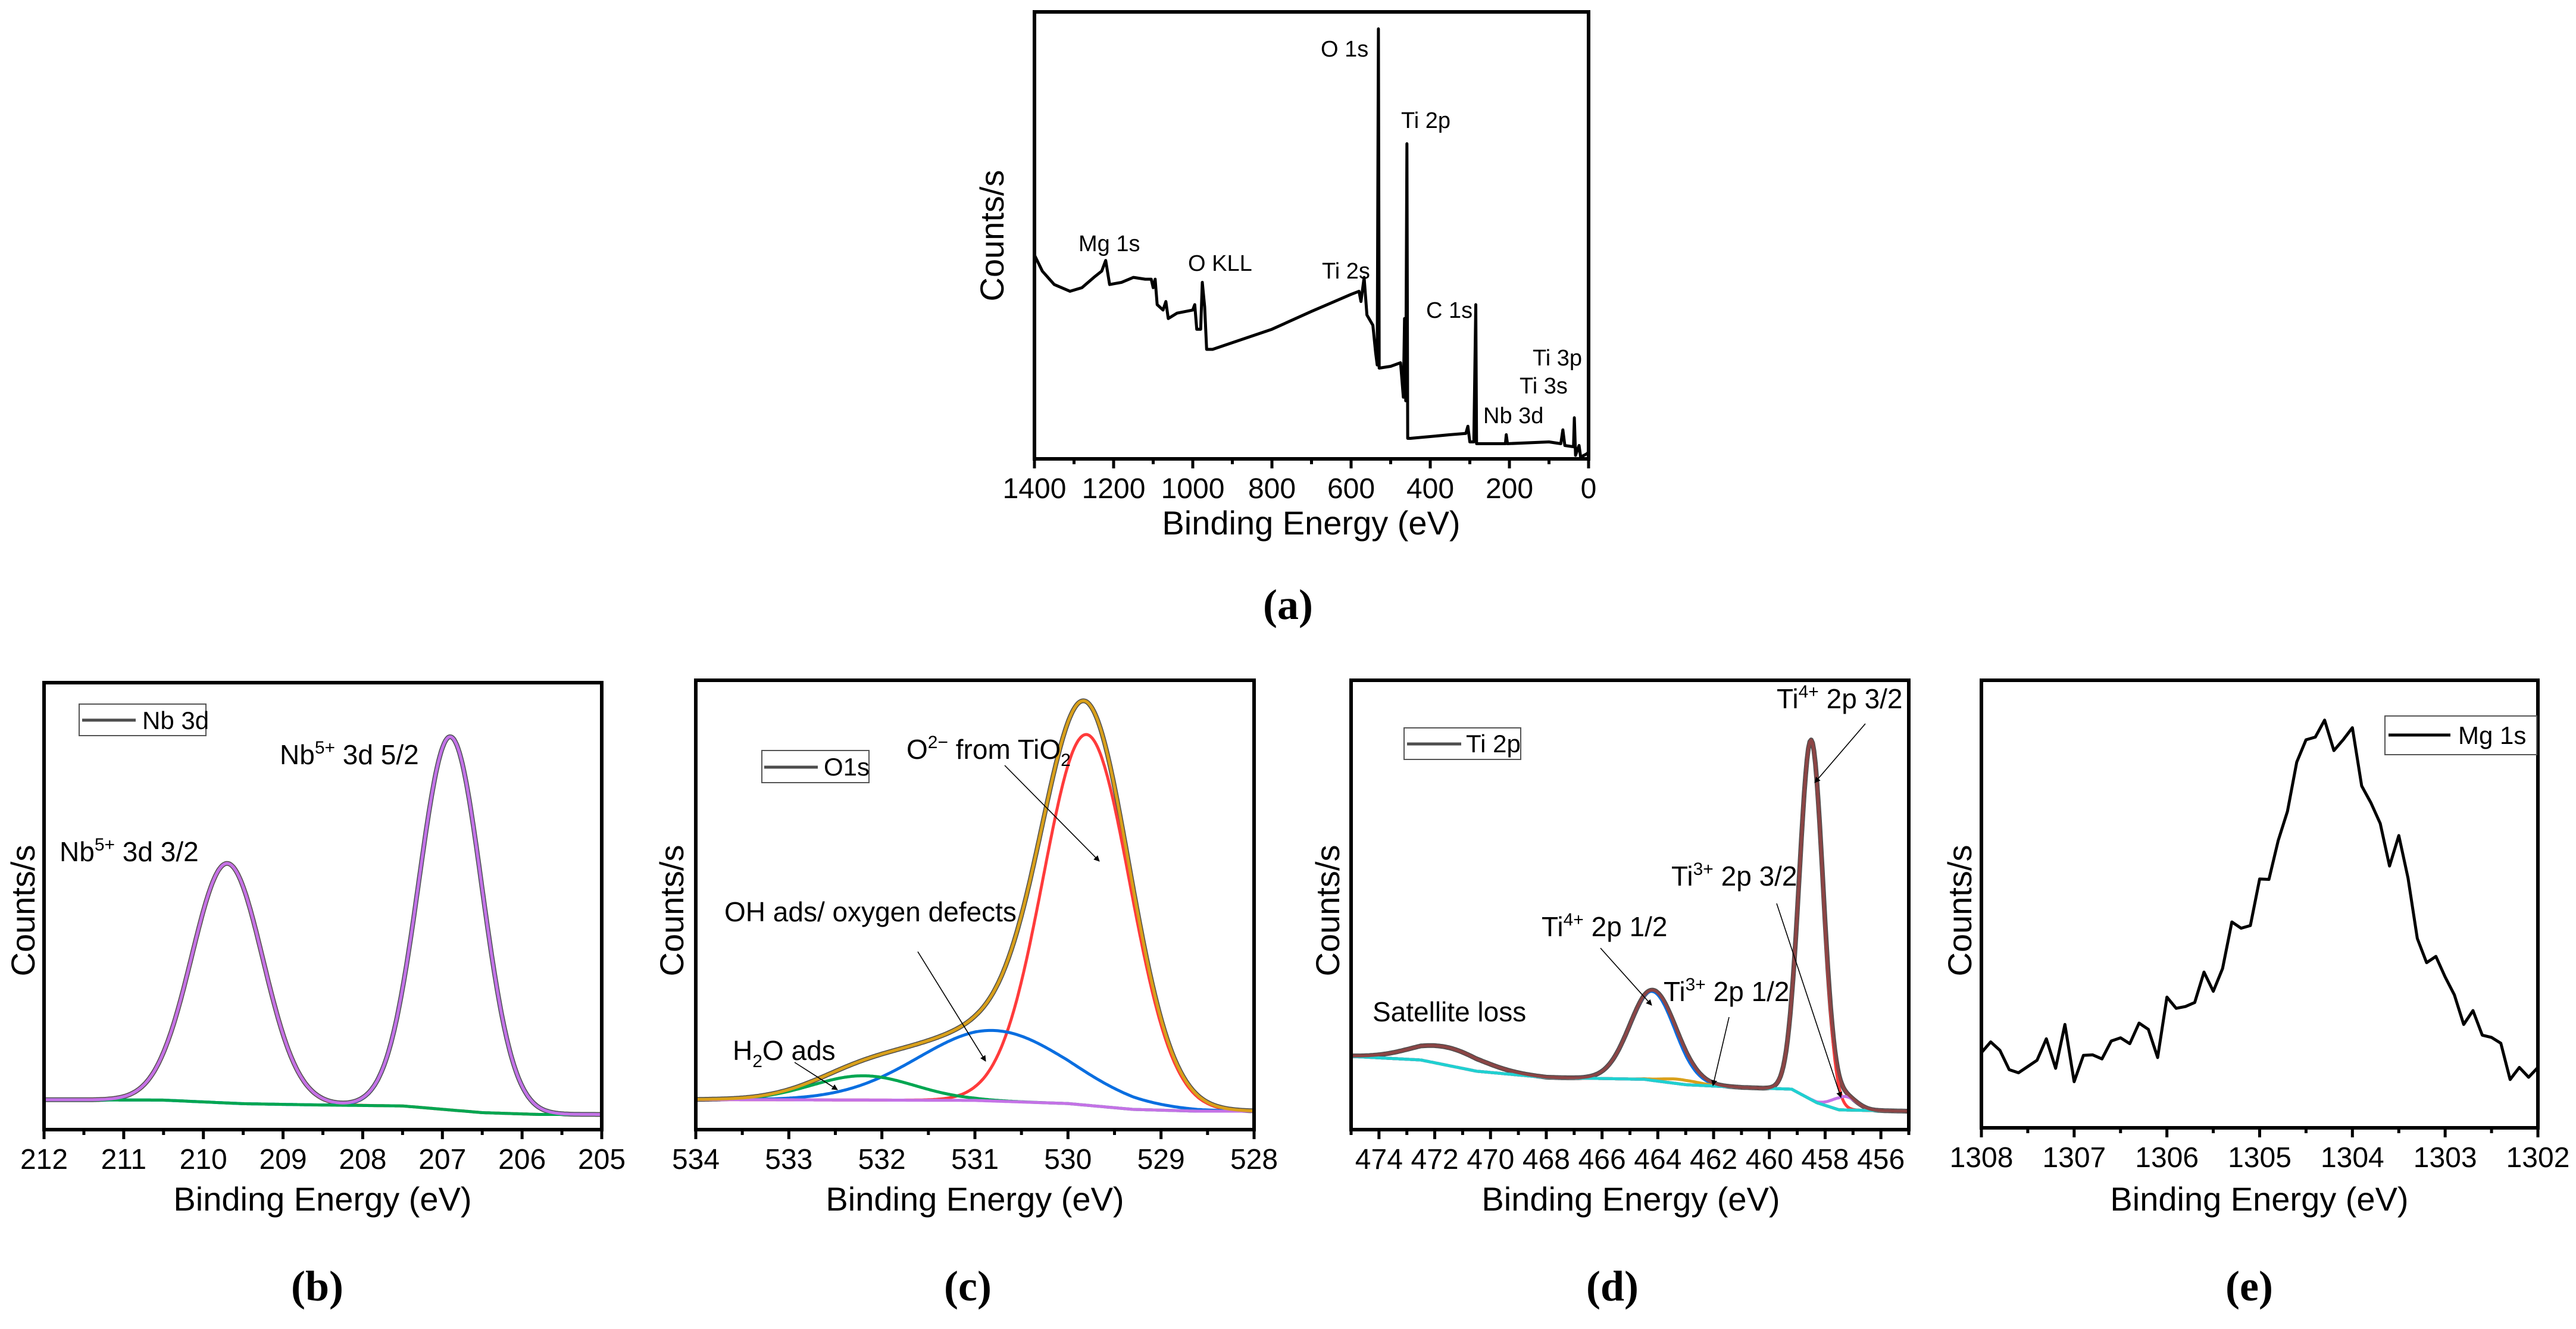  I want to click on x-tick-label: 534, so click(696, 1159).